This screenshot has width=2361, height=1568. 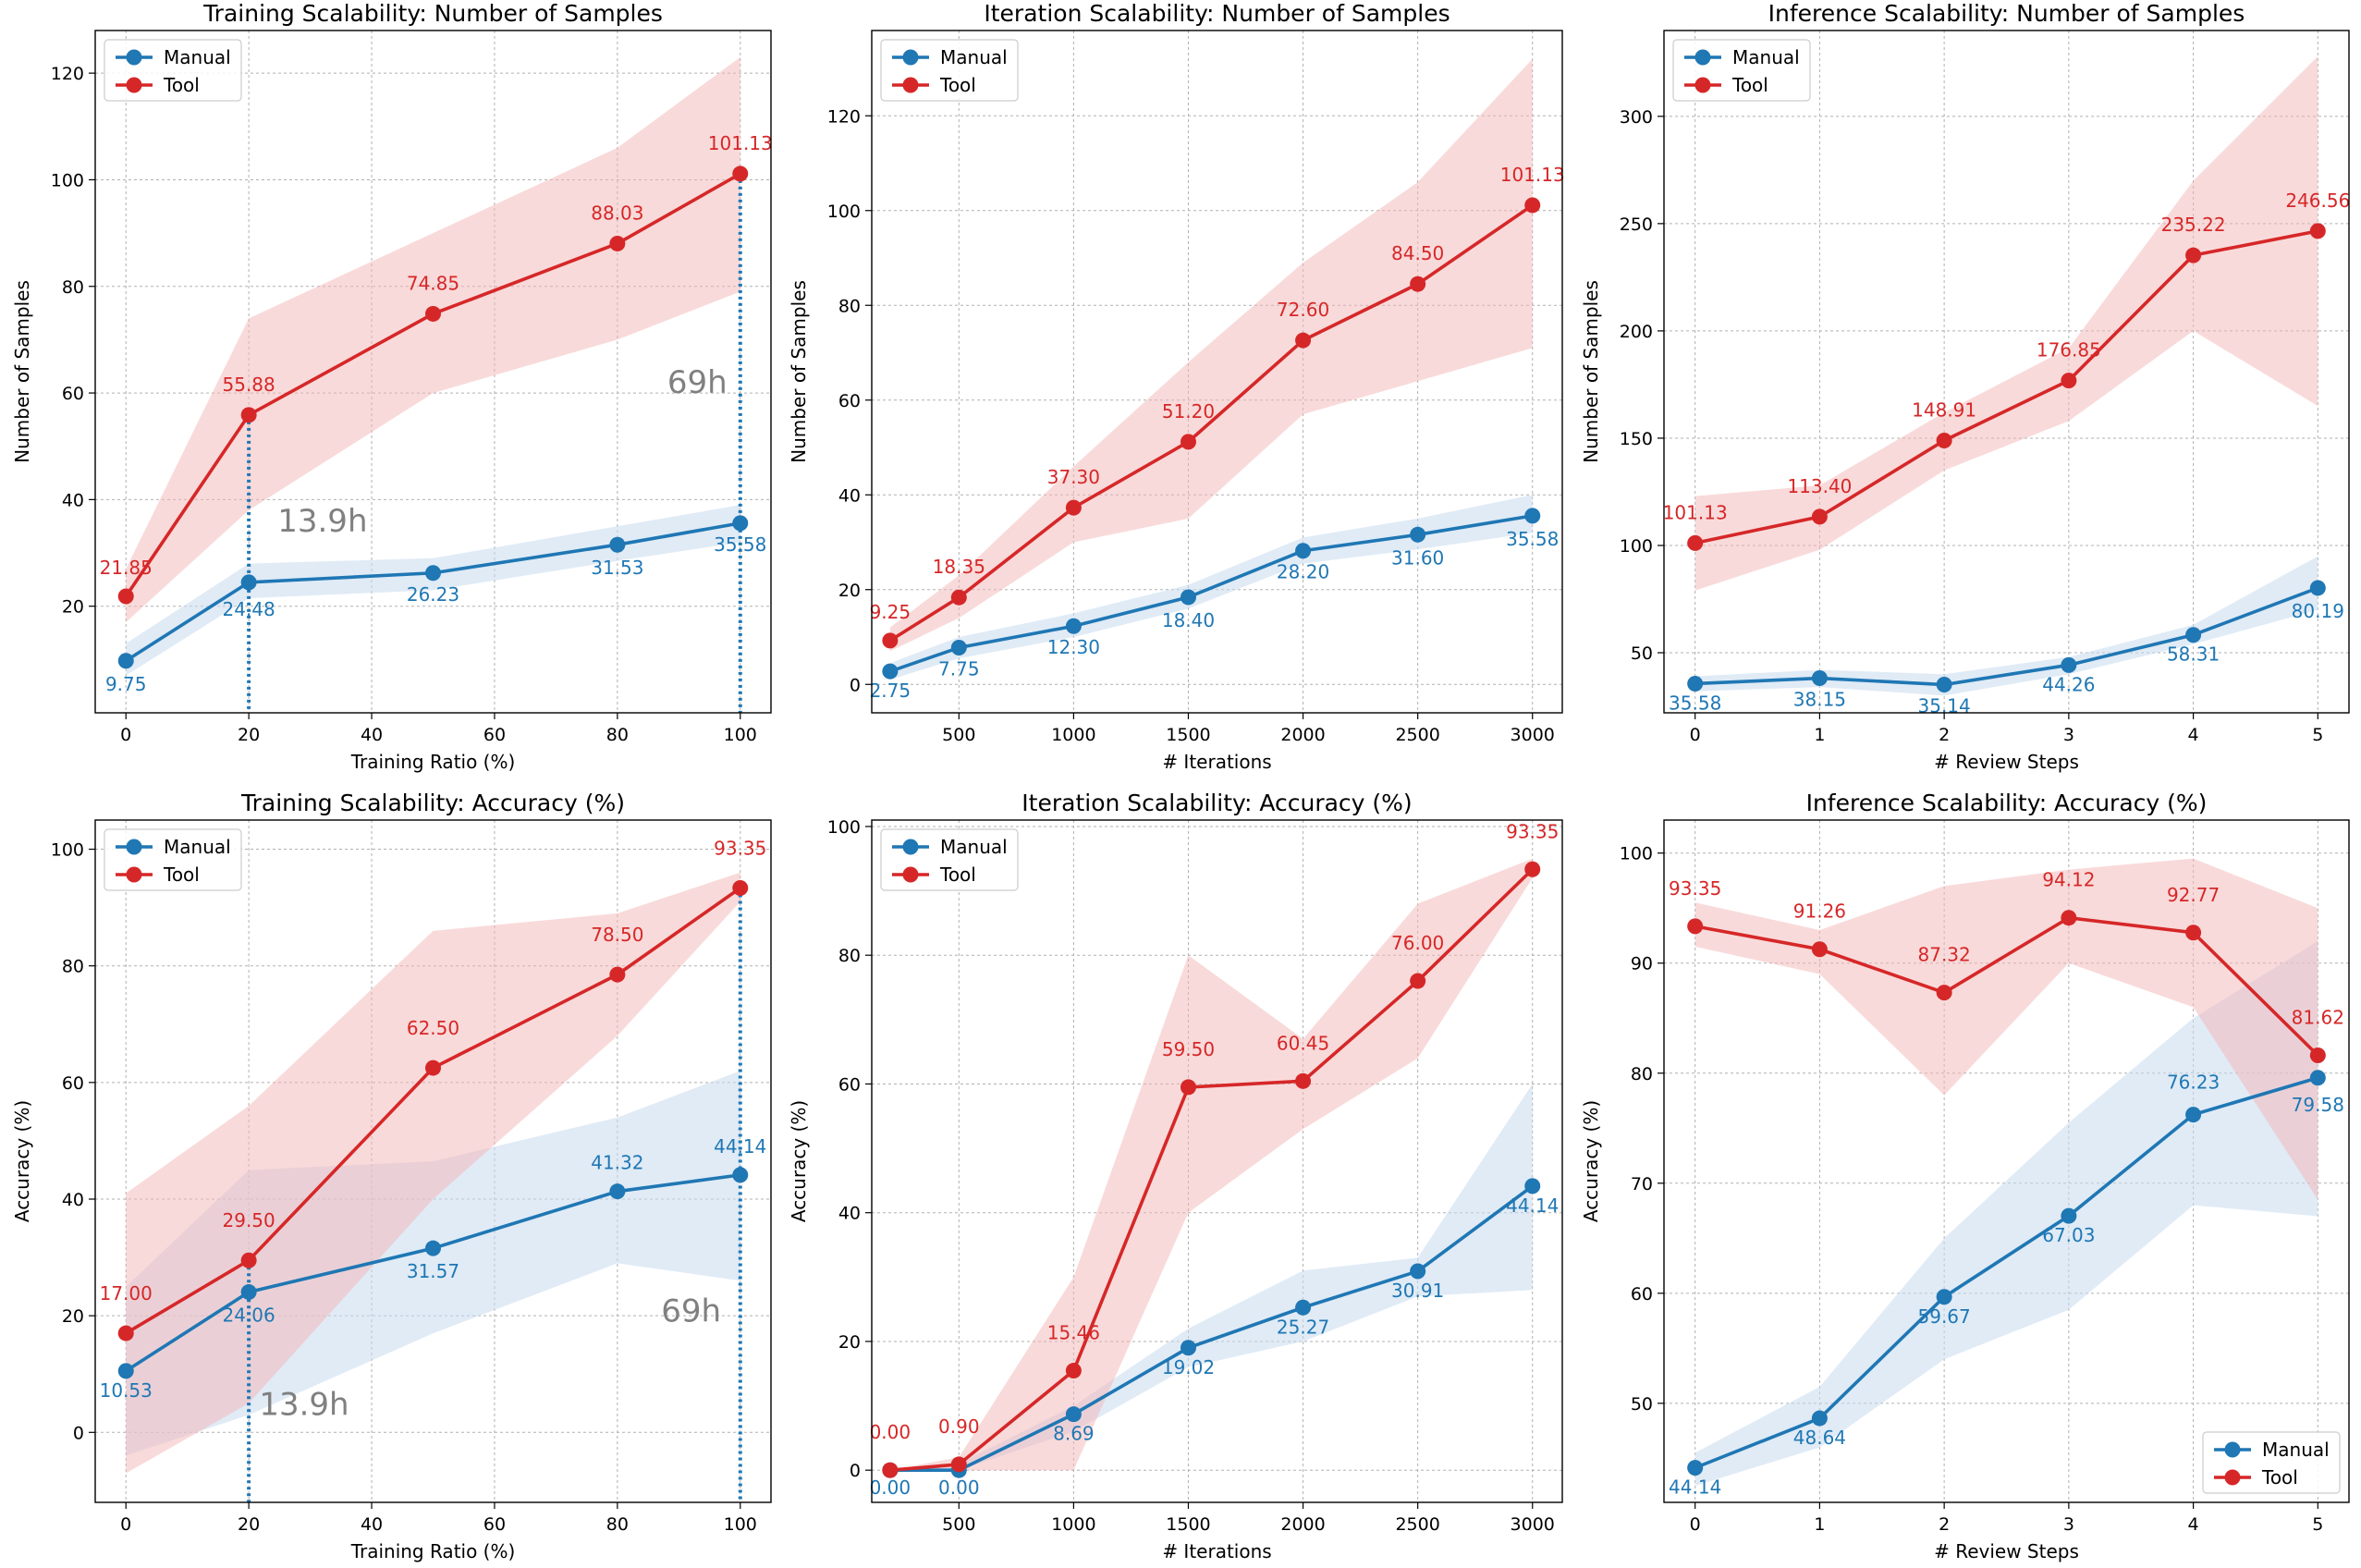 I want to click on data-label-tool: 51.20, so click(x=1188, y=412).